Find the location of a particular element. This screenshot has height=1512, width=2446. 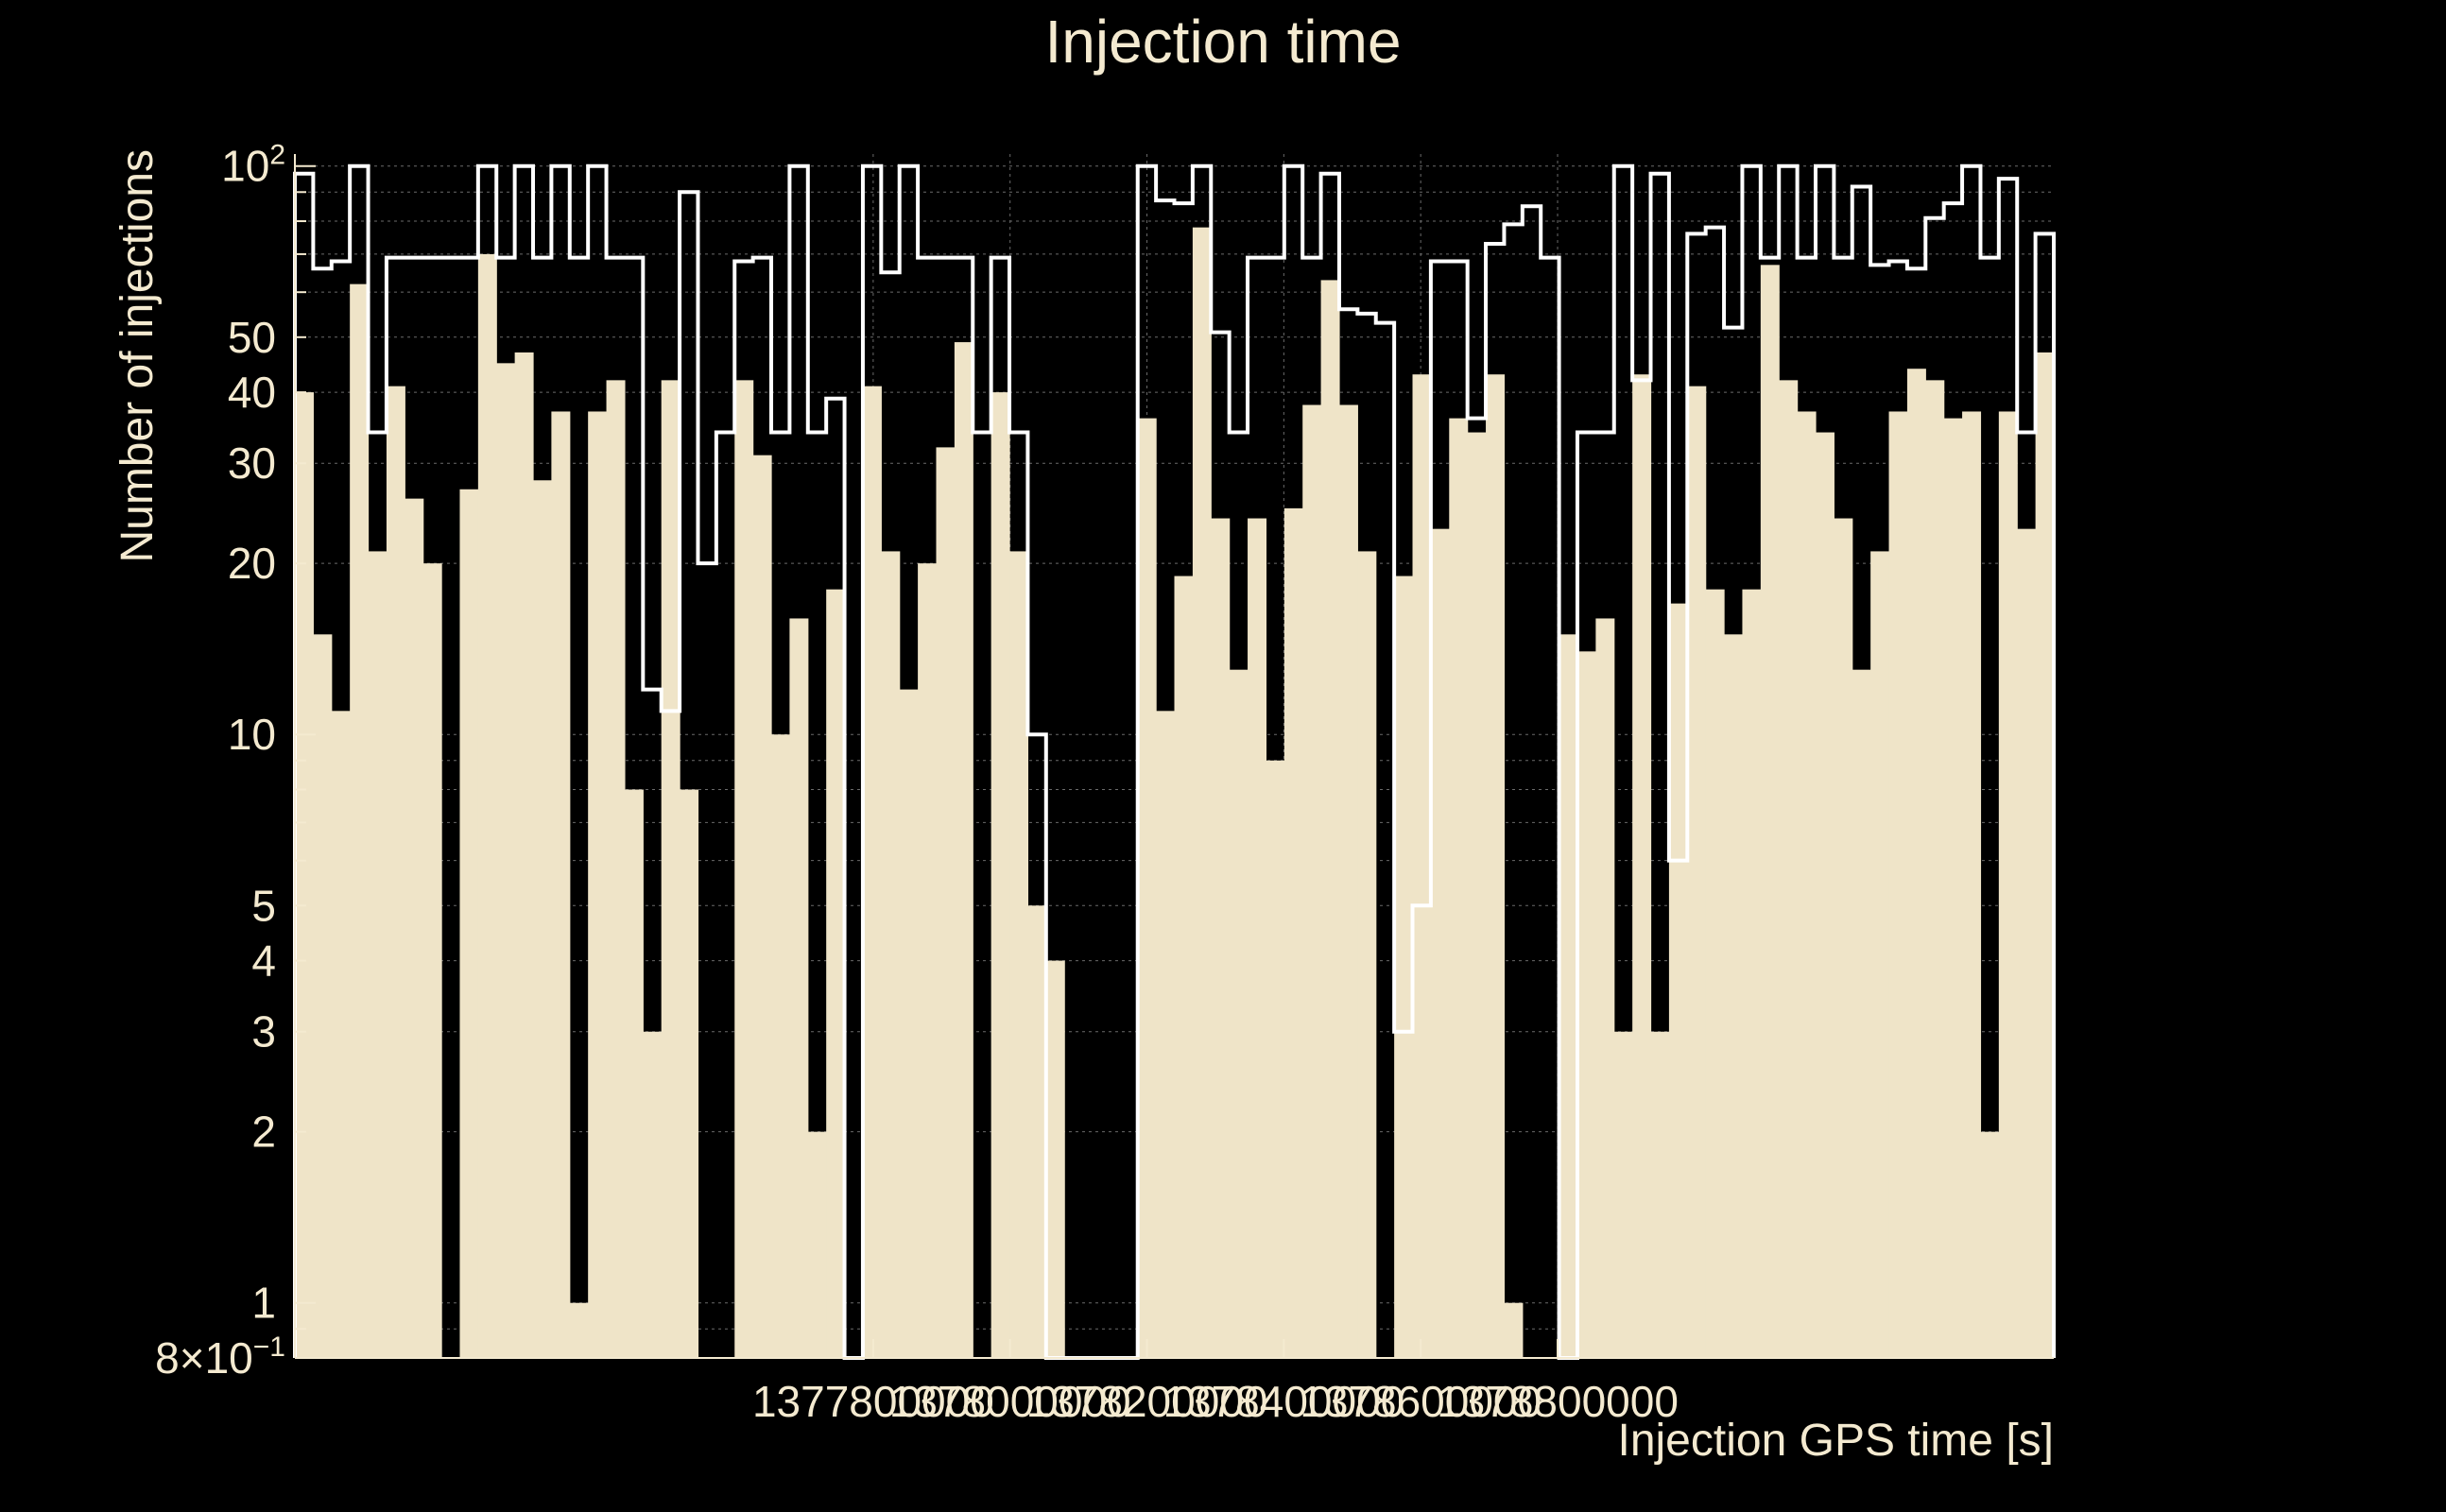

x-tick-label: 1378200000 is located at coordinates (1147, 1401).